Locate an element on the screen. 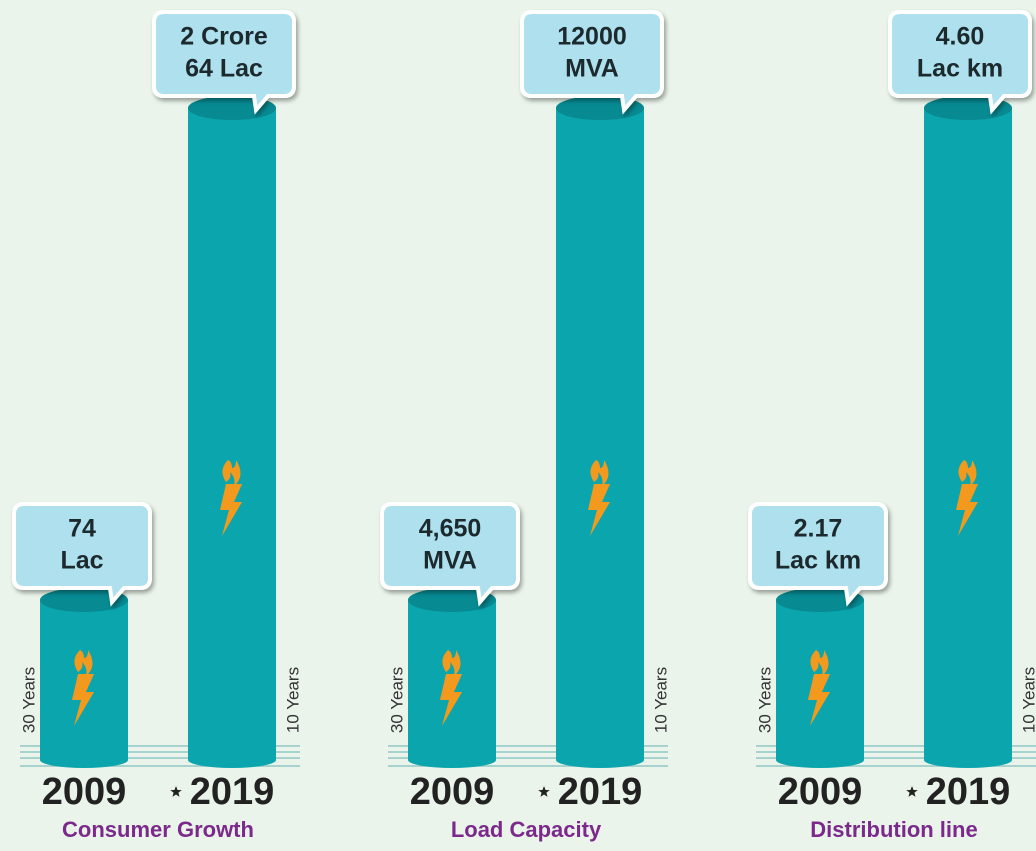 The image size is (1036, 851). value-label: 2.17 is located at coordinates (818, 529).